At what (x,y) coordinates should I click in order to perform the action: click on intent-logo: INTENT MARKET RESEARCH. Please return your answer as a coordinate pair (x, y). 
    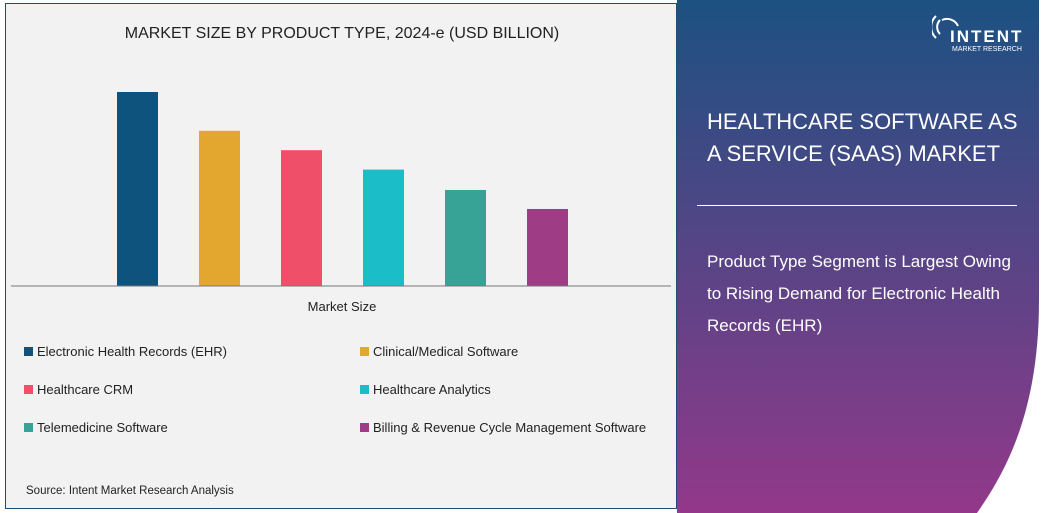
    Looking at the image, I should click on (982, 34).